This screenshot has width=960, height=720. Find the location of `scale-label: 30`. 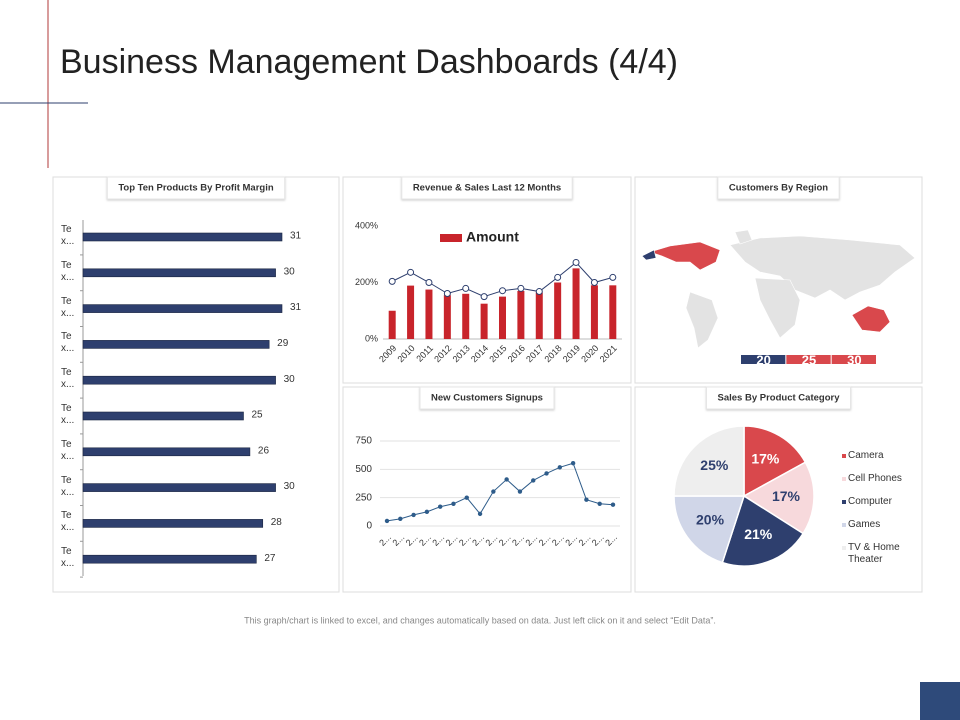

scale-label: 30 is located at coordinates (854, 359).